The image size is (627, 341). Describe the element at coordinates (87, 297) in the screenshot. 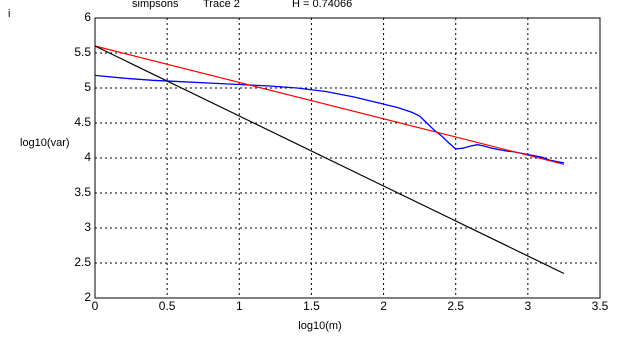

I see `y-tick-label: 2` at that location.